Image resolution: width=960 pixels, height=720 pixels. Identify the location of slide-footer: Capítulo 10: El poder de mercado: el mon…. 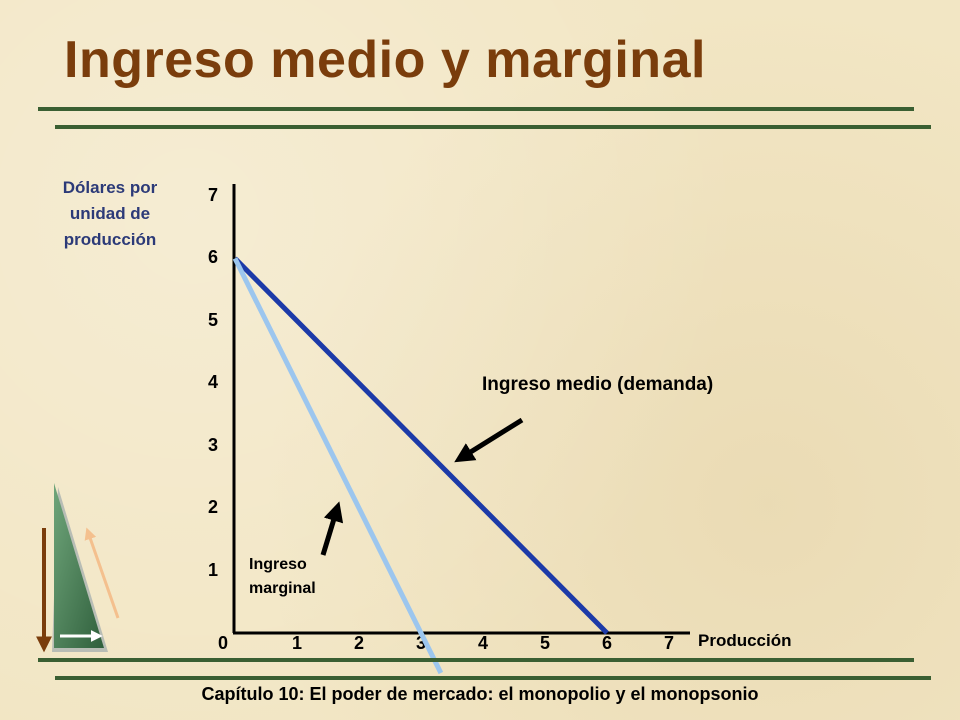
(480, 694).